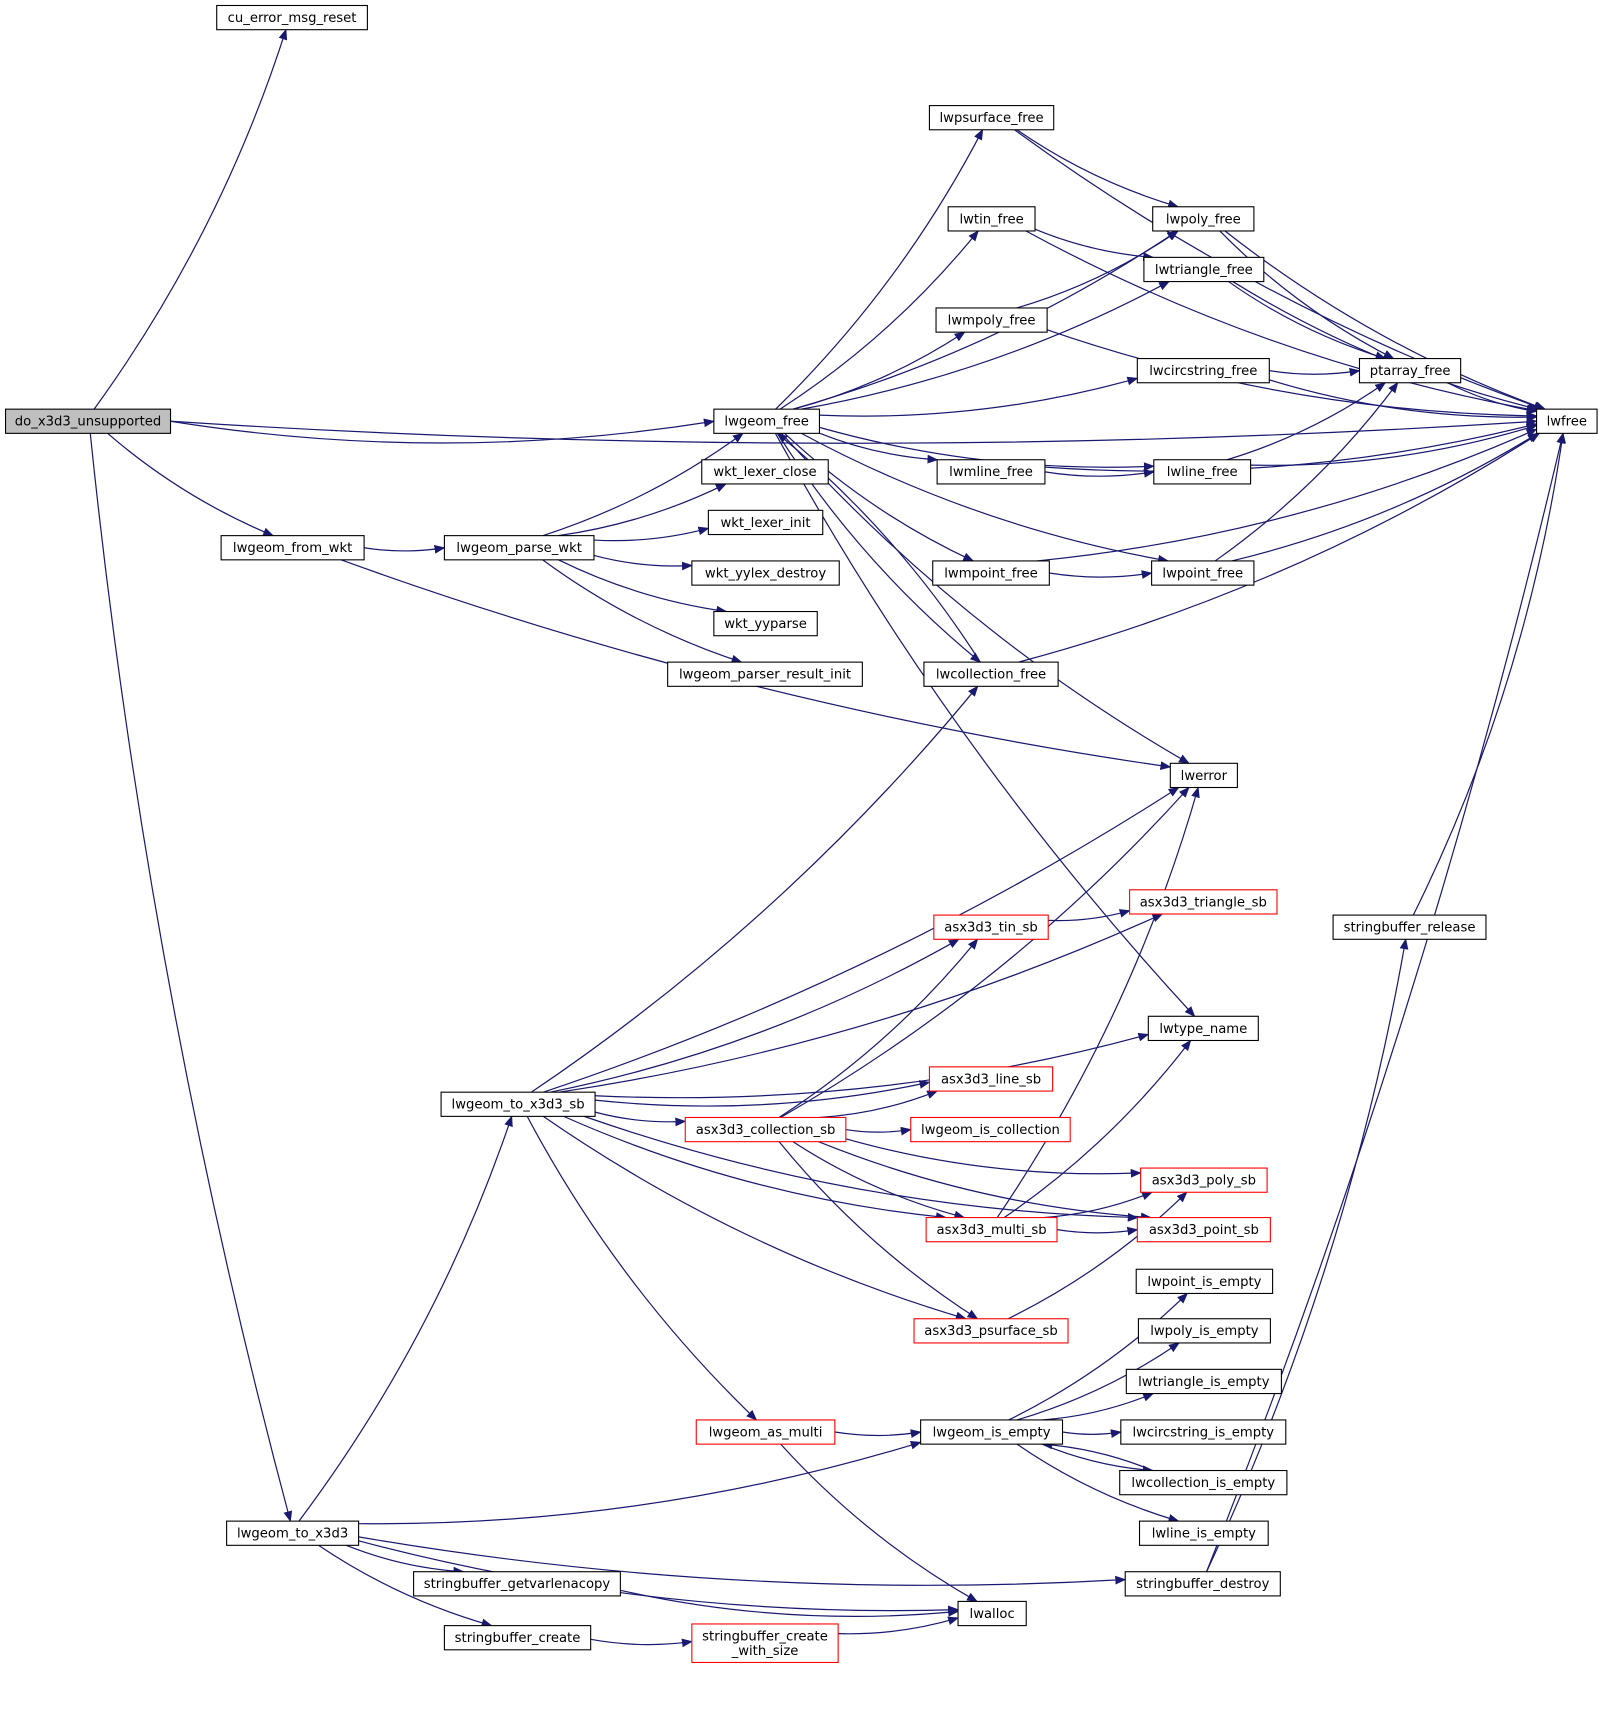 The height and width of the screenshot is (1729, 1607). I want to click on node-label: lwcircstring_is_empty, so click(1203, 1432).